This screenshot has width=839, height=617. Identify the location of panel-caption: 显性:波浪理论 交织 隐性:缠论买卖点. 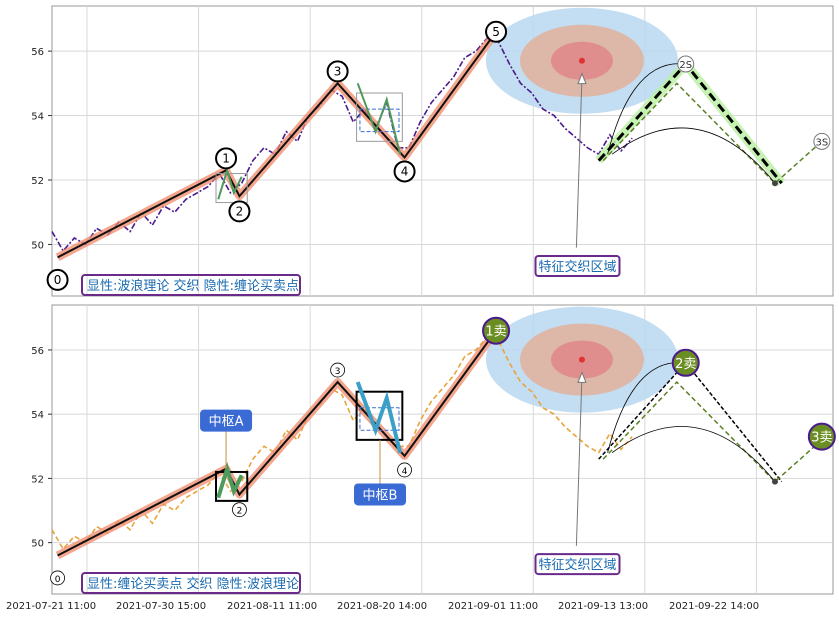
(193, 286).